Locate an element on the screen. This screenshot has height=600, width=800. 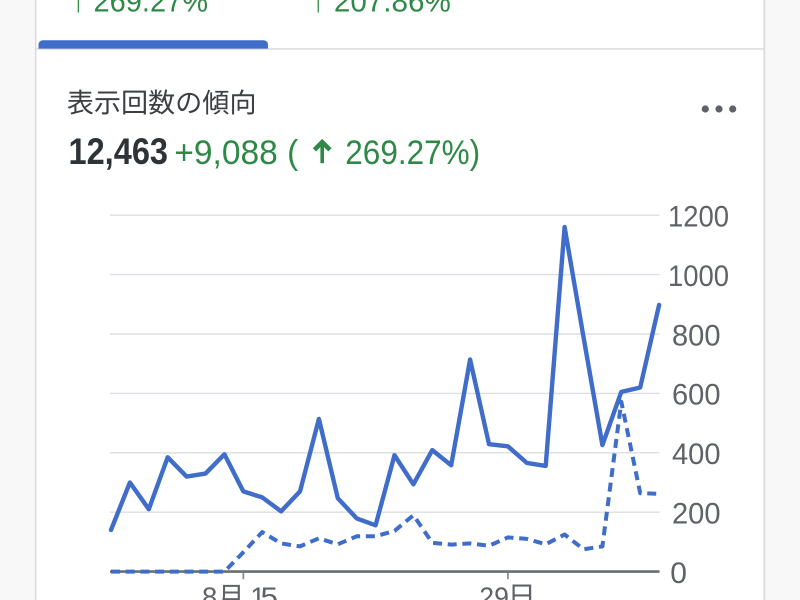
svg-text: 1 is located at coordinates (257, 591).